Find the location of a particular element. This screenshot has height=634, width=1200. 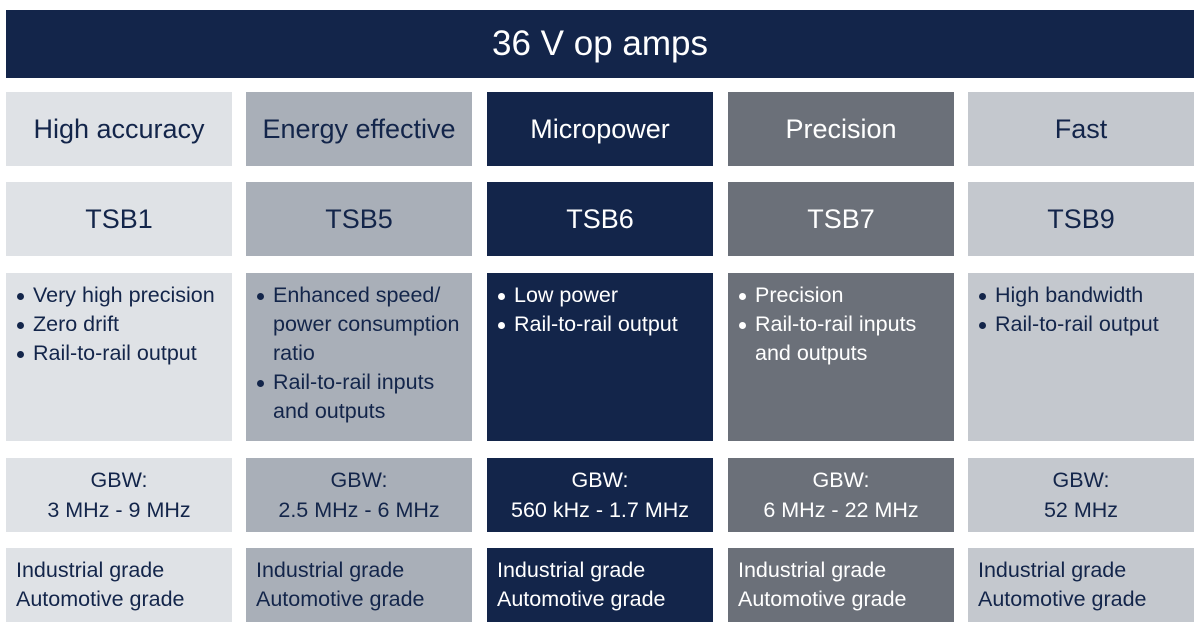

gbw-range: 52 MHz is located at coordinates (1081, 510).